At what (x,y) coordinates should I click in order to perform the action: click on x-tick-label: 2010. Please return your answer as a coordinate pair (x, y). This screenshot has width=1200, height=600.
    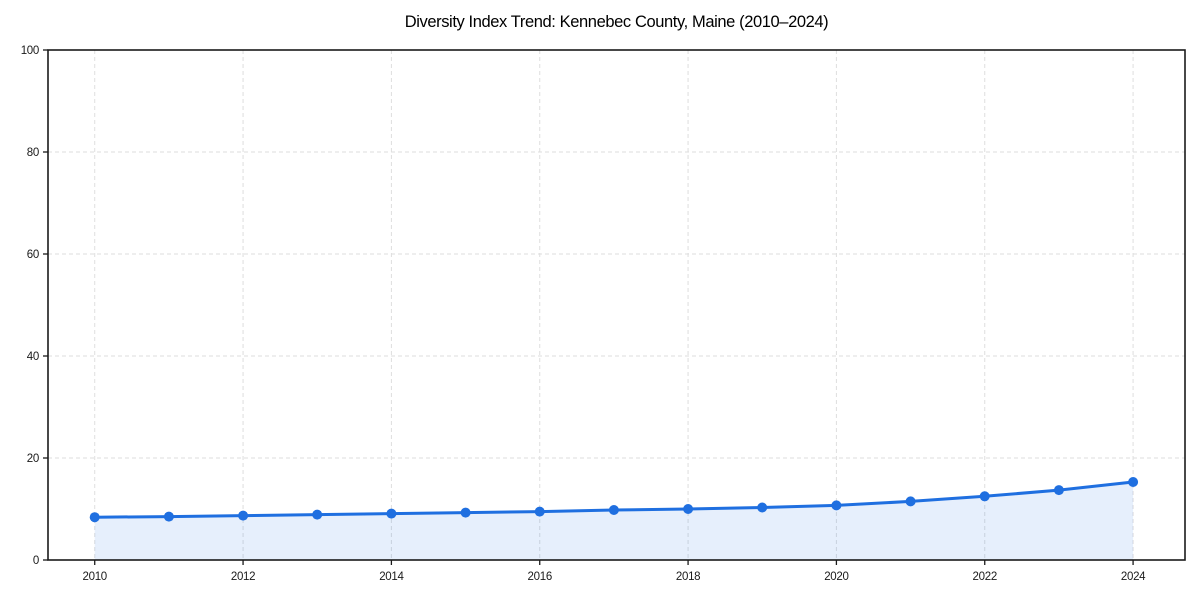
    Looking at the image, I should click on (95, 577).